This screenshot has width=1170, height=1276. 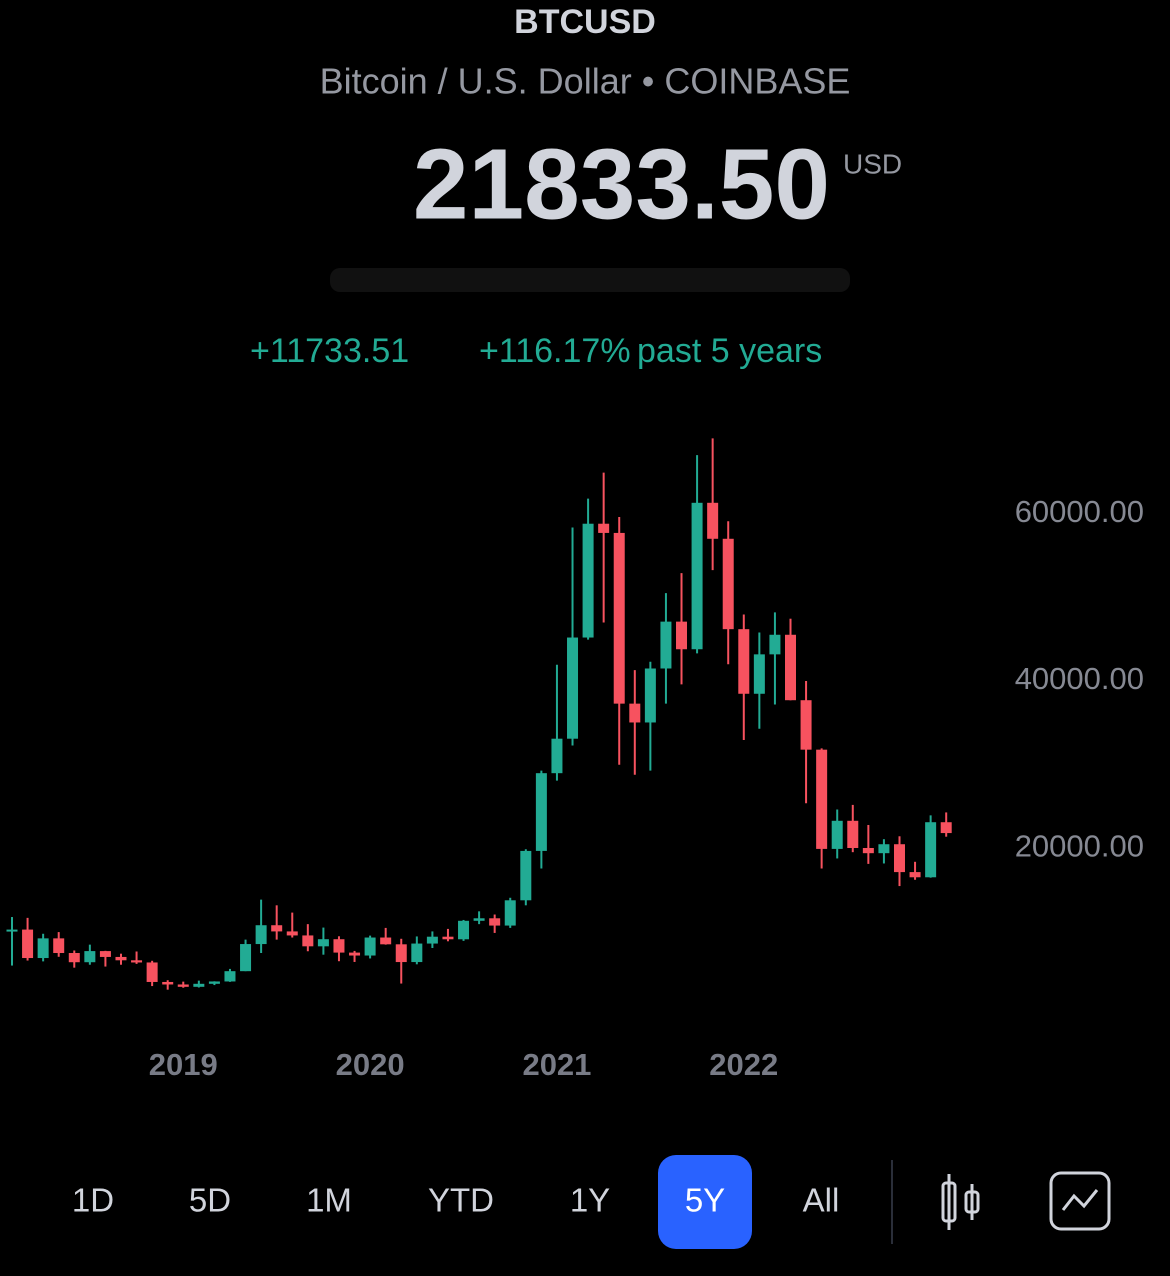 I want to click on range-button: 1M, so click(x=329, y=1200).